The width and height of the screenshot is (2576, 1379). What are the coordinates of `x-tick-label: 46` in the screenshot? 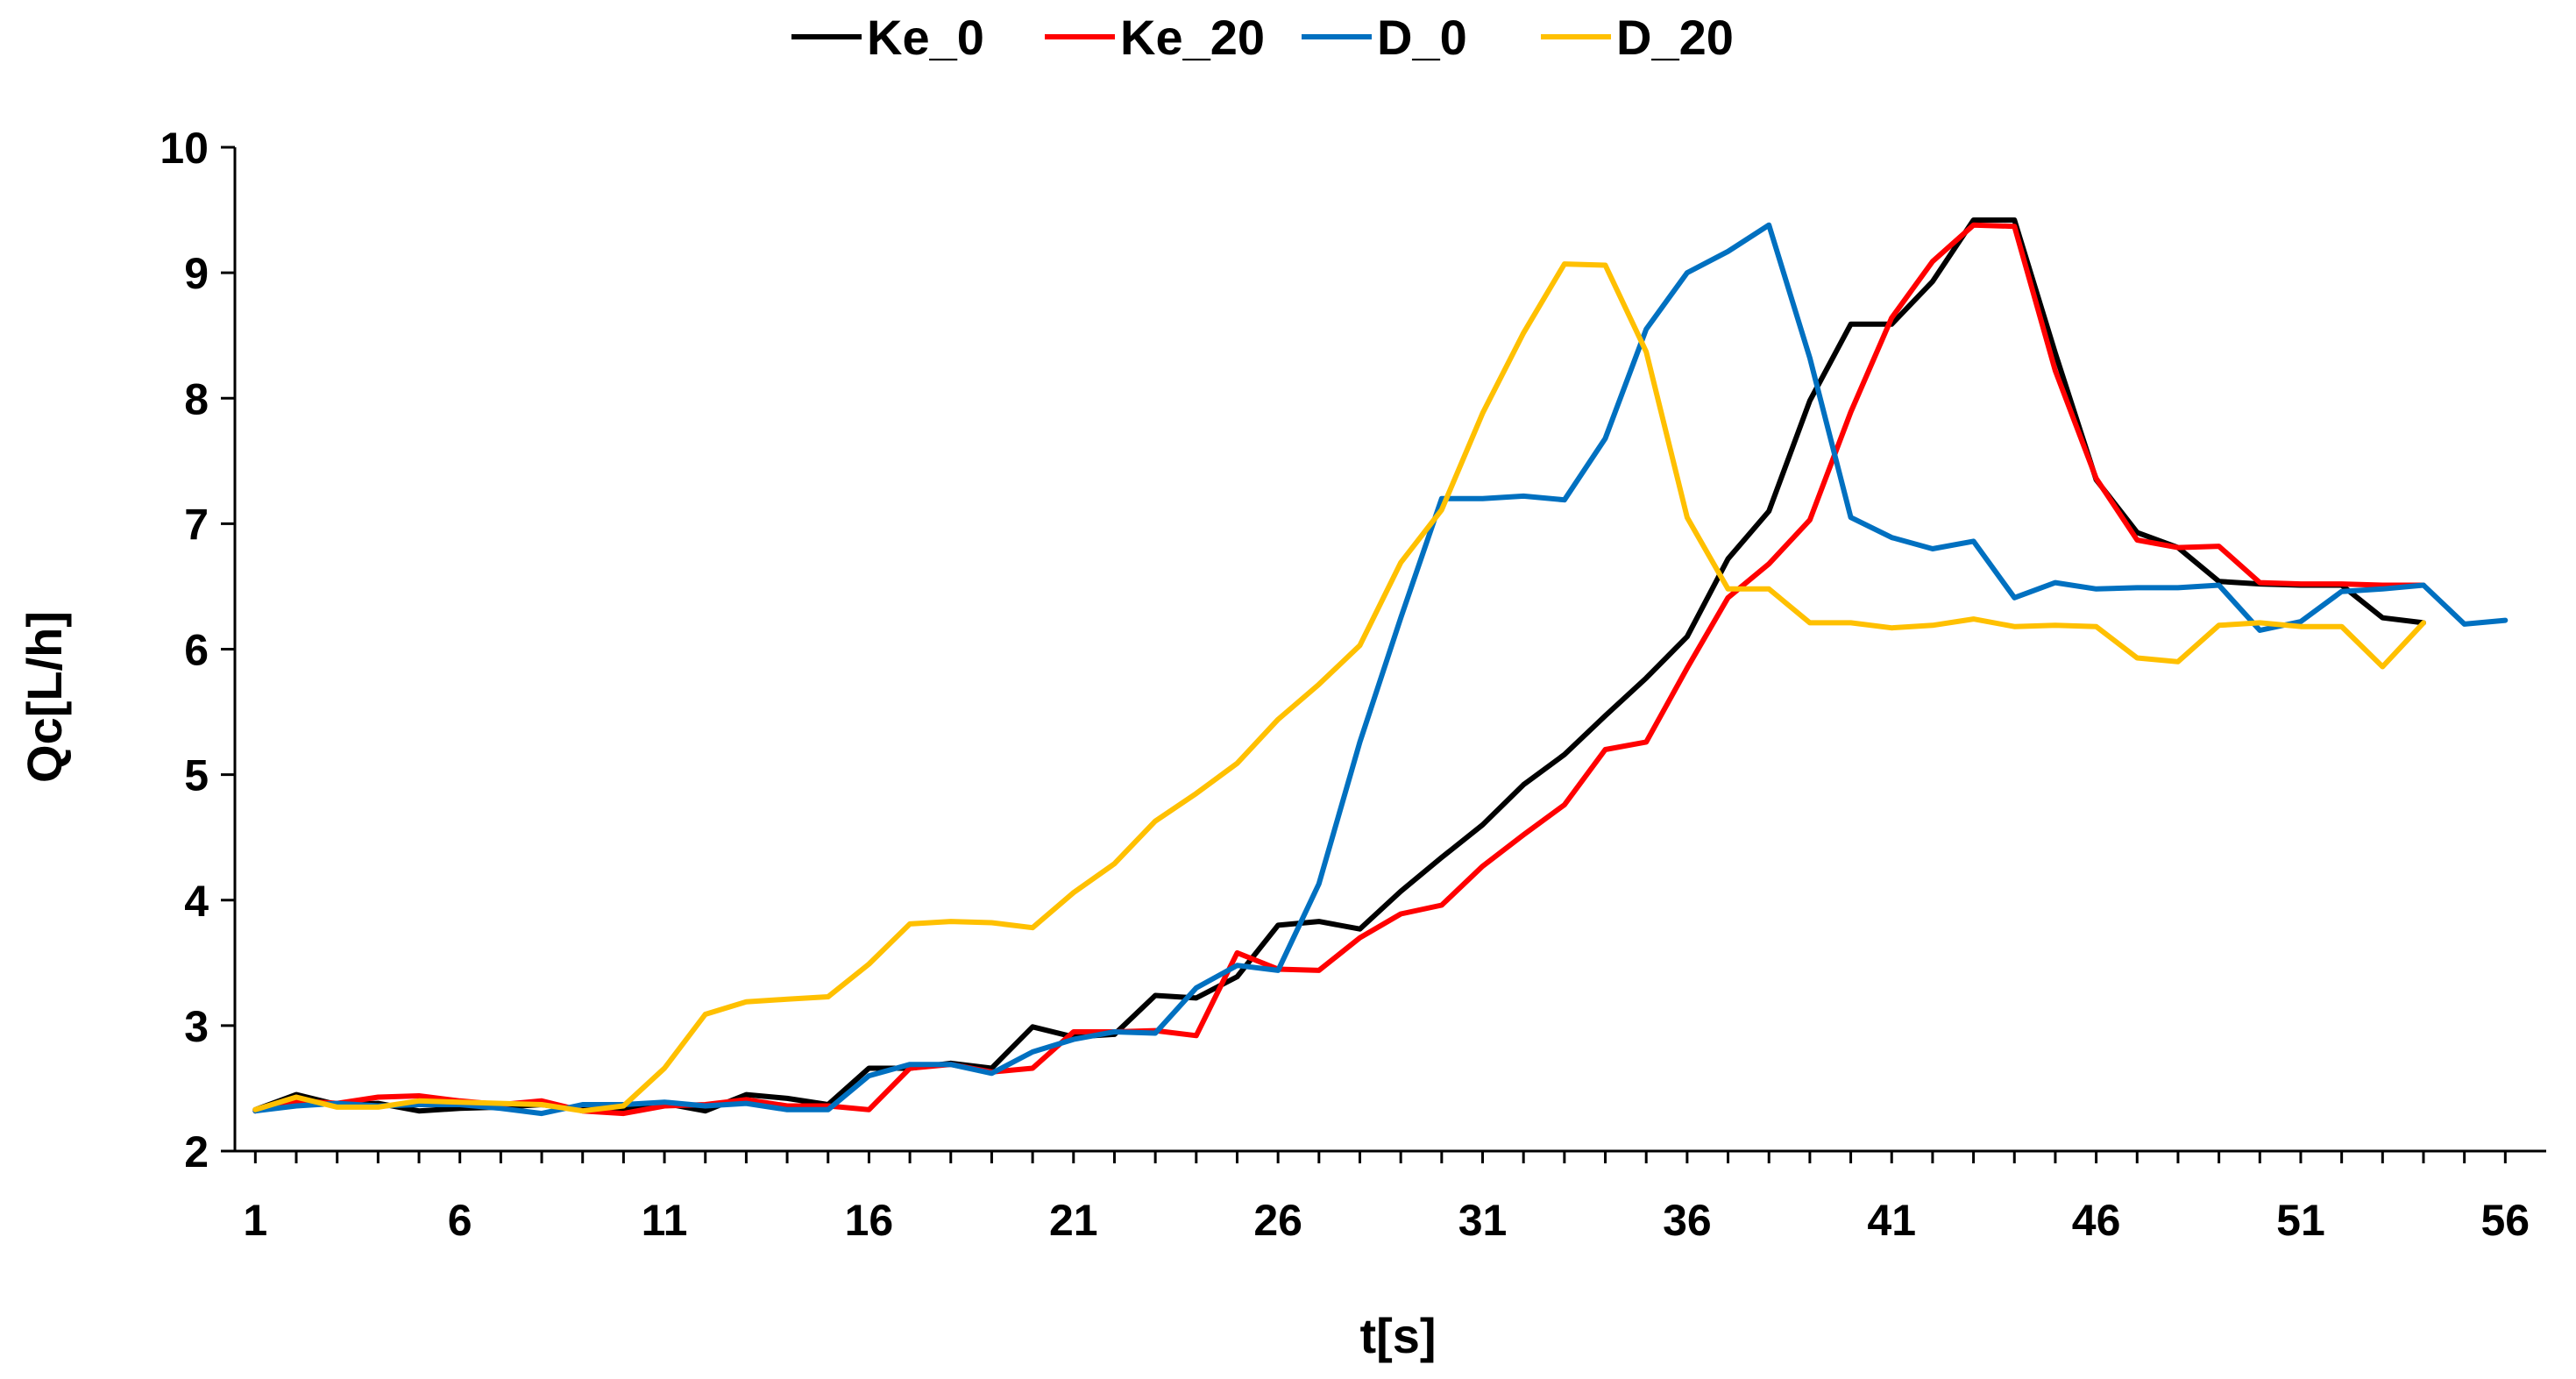 It's located at (2096, 1220).